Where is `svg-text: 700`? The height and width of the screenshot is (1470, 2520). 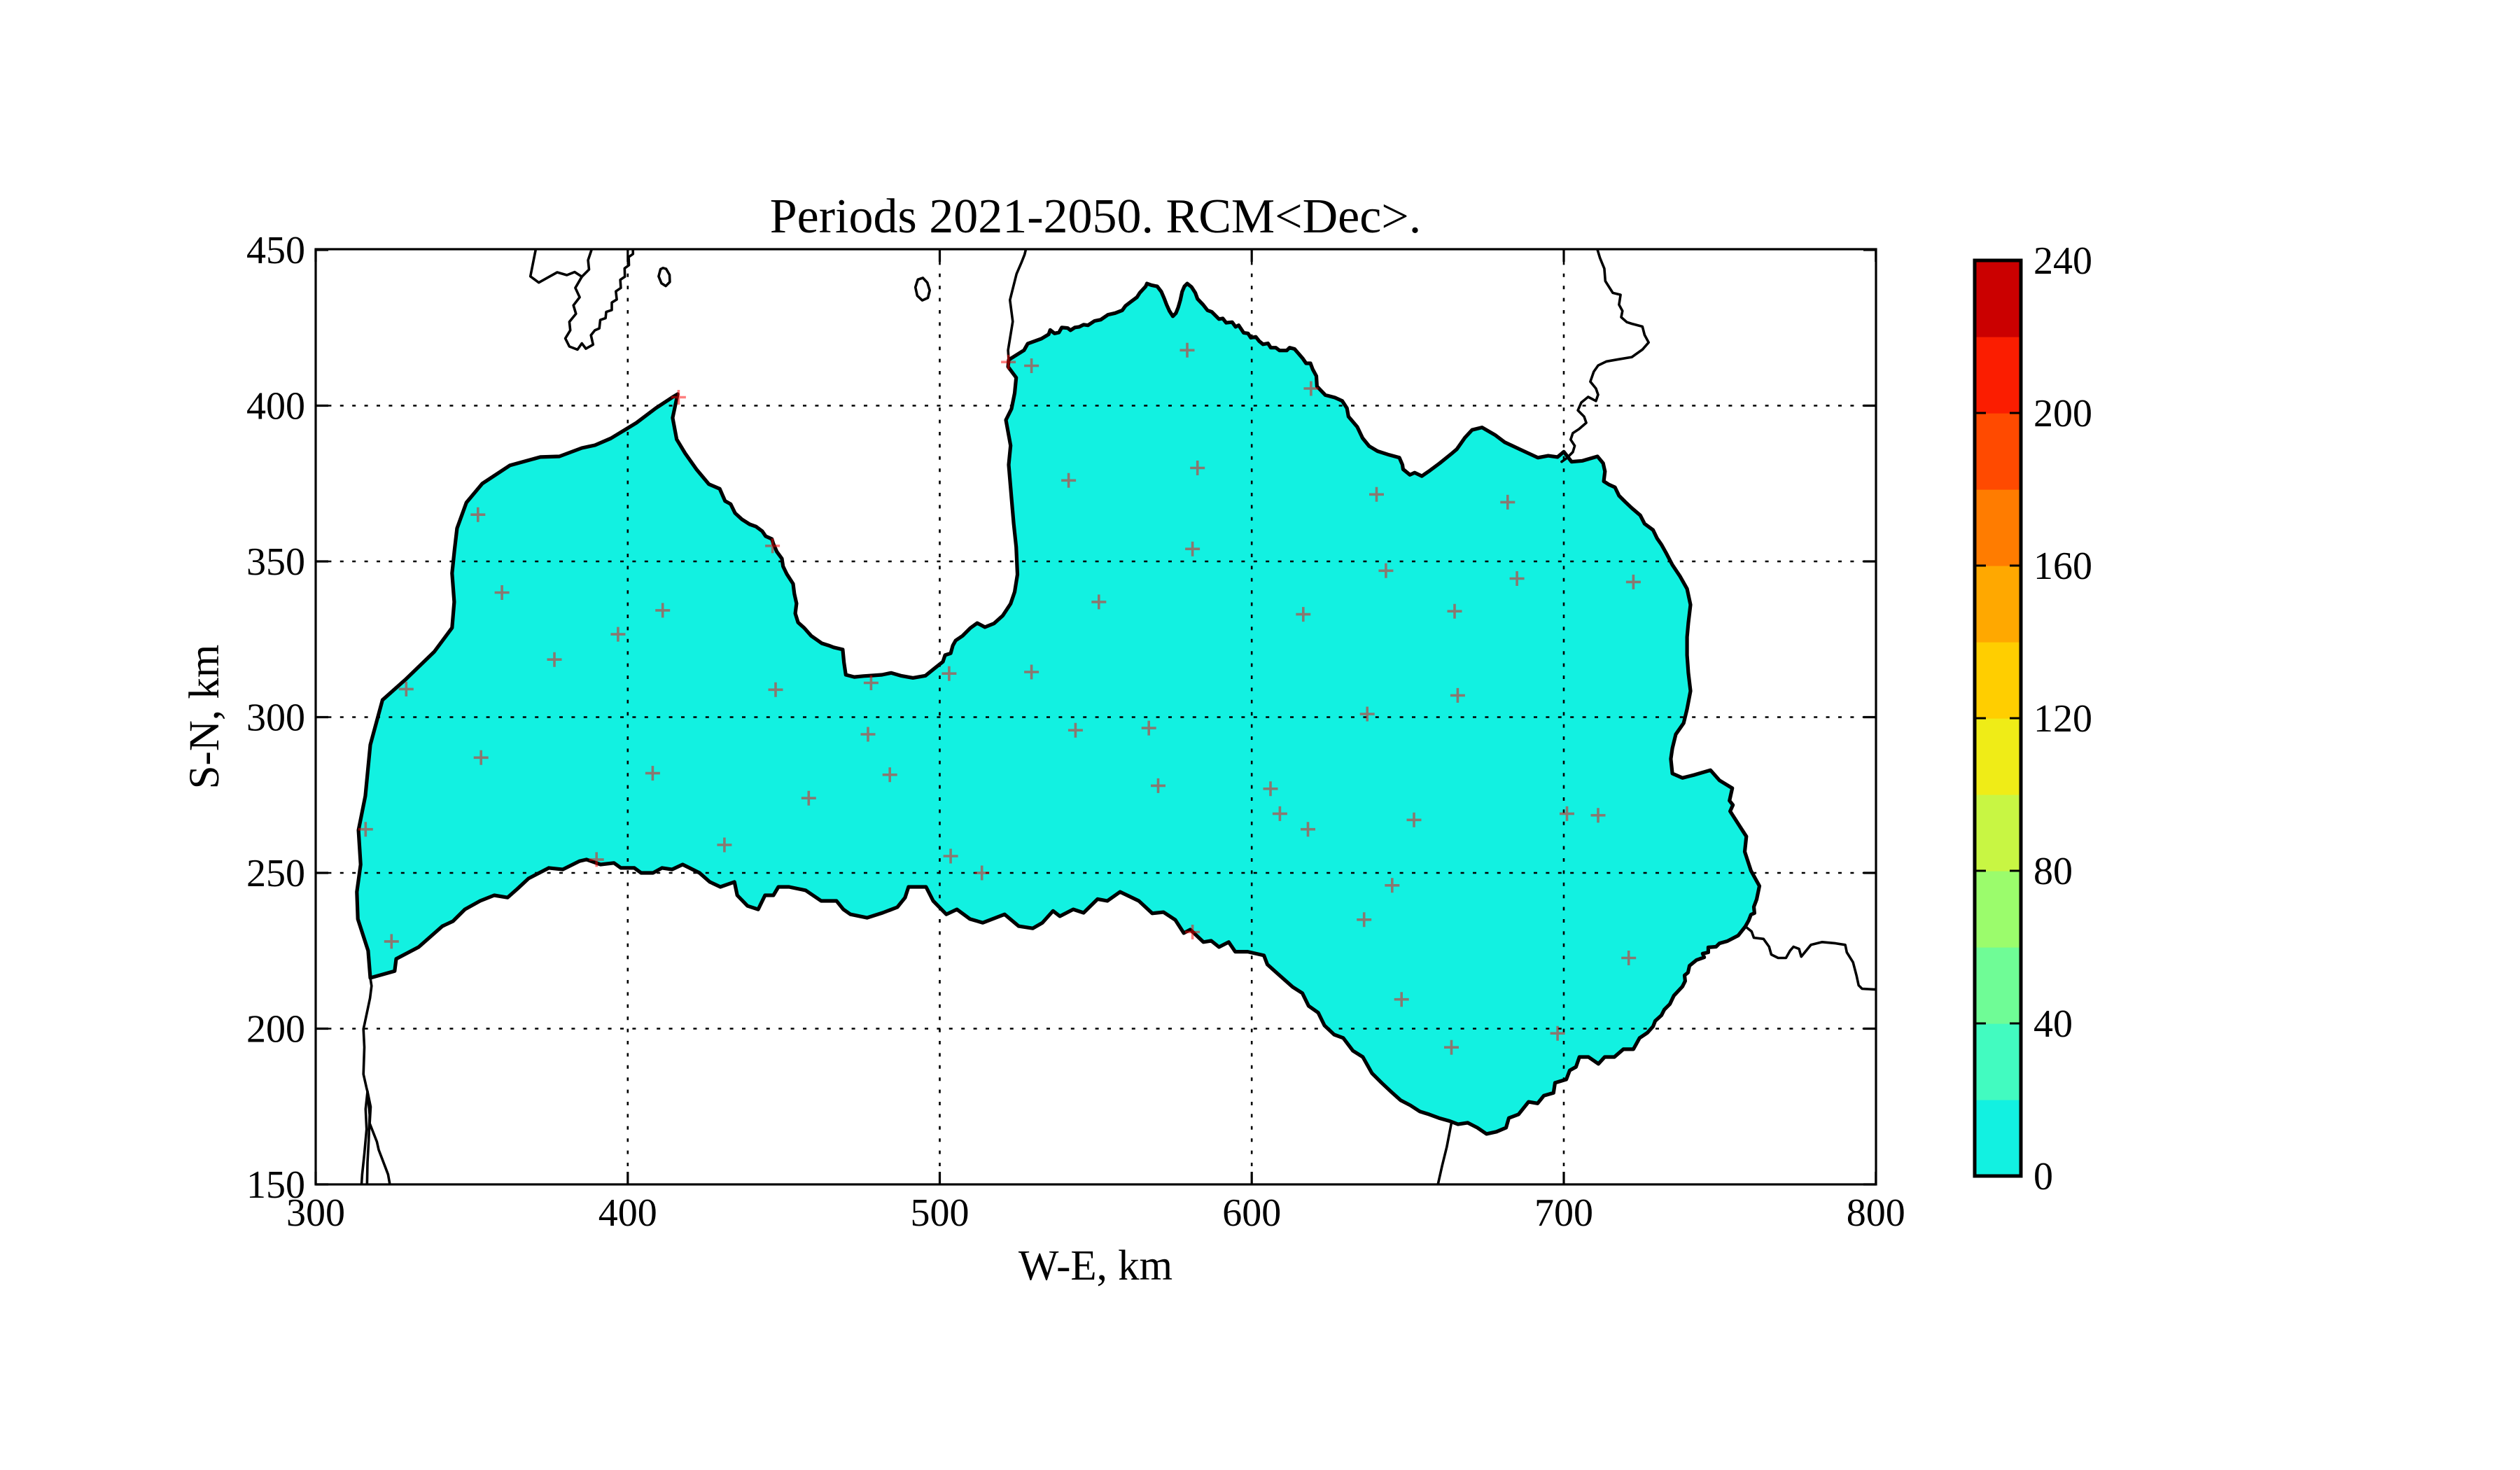
svg-text: 700 is located at coordinates (1563, 1213).